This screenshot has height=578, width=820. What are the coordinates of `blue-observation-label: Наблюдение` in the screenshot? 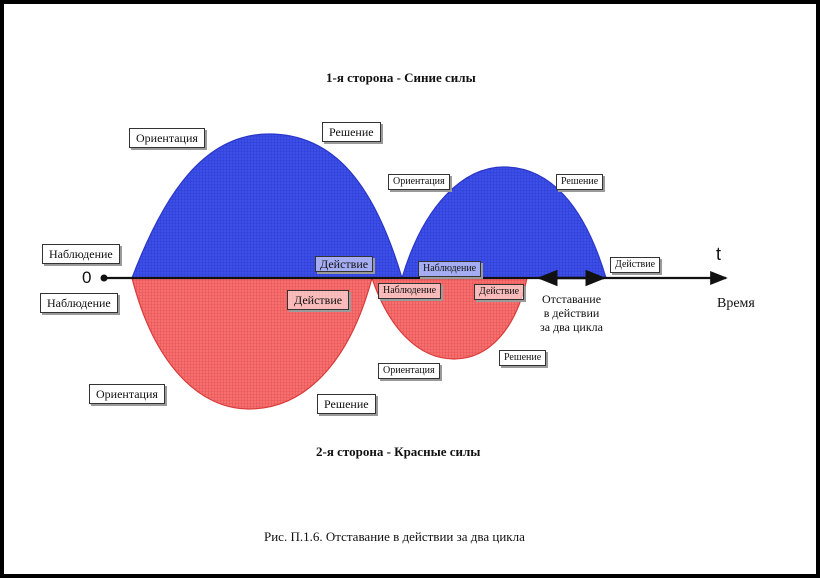 It's located at (81, 254).